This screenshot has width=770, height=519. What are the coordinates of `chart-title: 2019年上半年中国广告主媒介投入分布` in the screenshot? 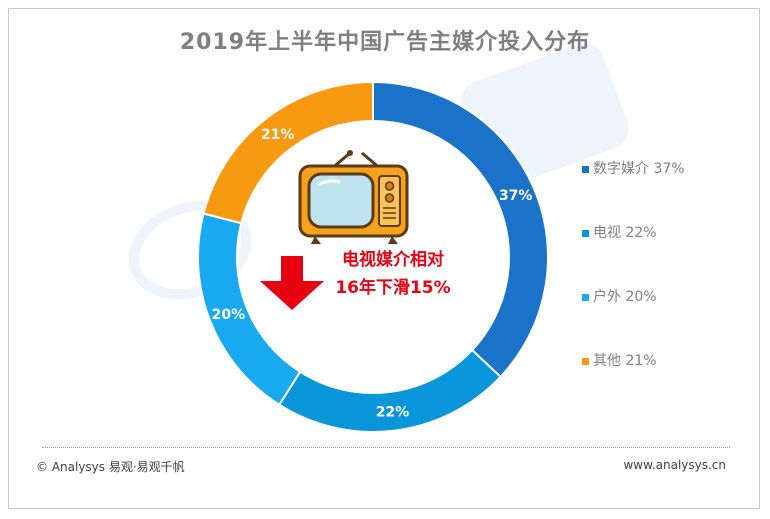 It's located at (385, 42).